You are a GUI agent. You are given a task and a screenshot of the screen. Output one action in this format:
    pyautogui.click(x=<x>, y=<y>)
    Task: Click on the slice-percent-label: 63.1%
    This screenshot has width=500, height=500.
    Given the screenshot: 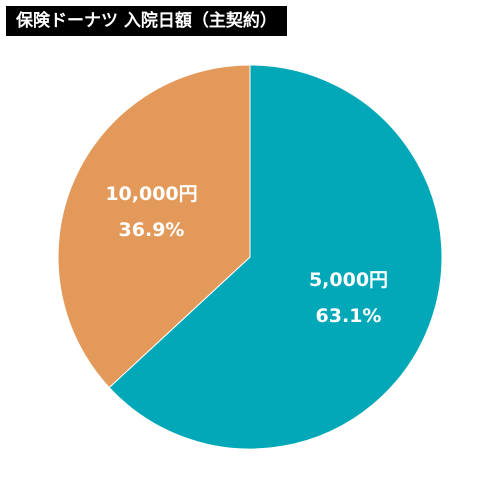 What is the action you would take?
    pyautogui.click(x=349, y=316)
    